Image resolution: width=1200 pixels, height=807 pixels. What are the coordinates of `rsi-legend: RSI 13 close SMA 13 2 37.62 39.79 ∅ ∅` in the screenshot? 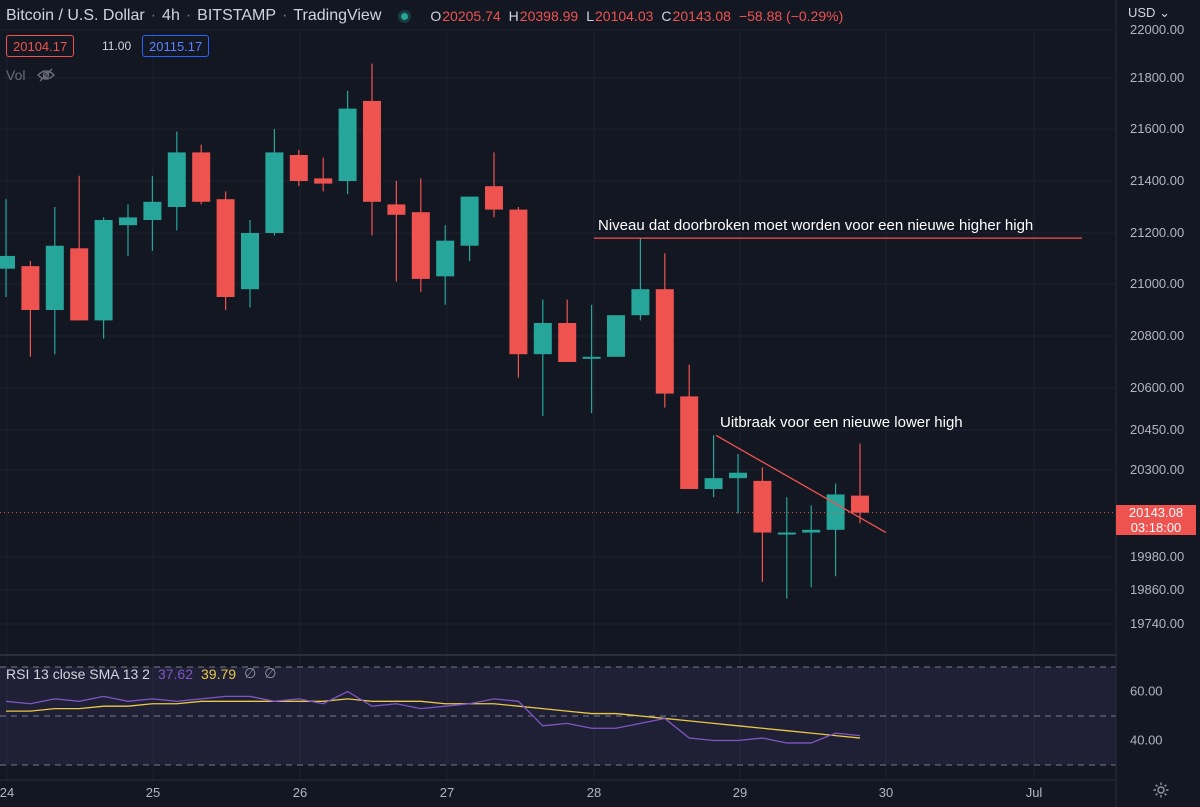 It's located at (141, 673).